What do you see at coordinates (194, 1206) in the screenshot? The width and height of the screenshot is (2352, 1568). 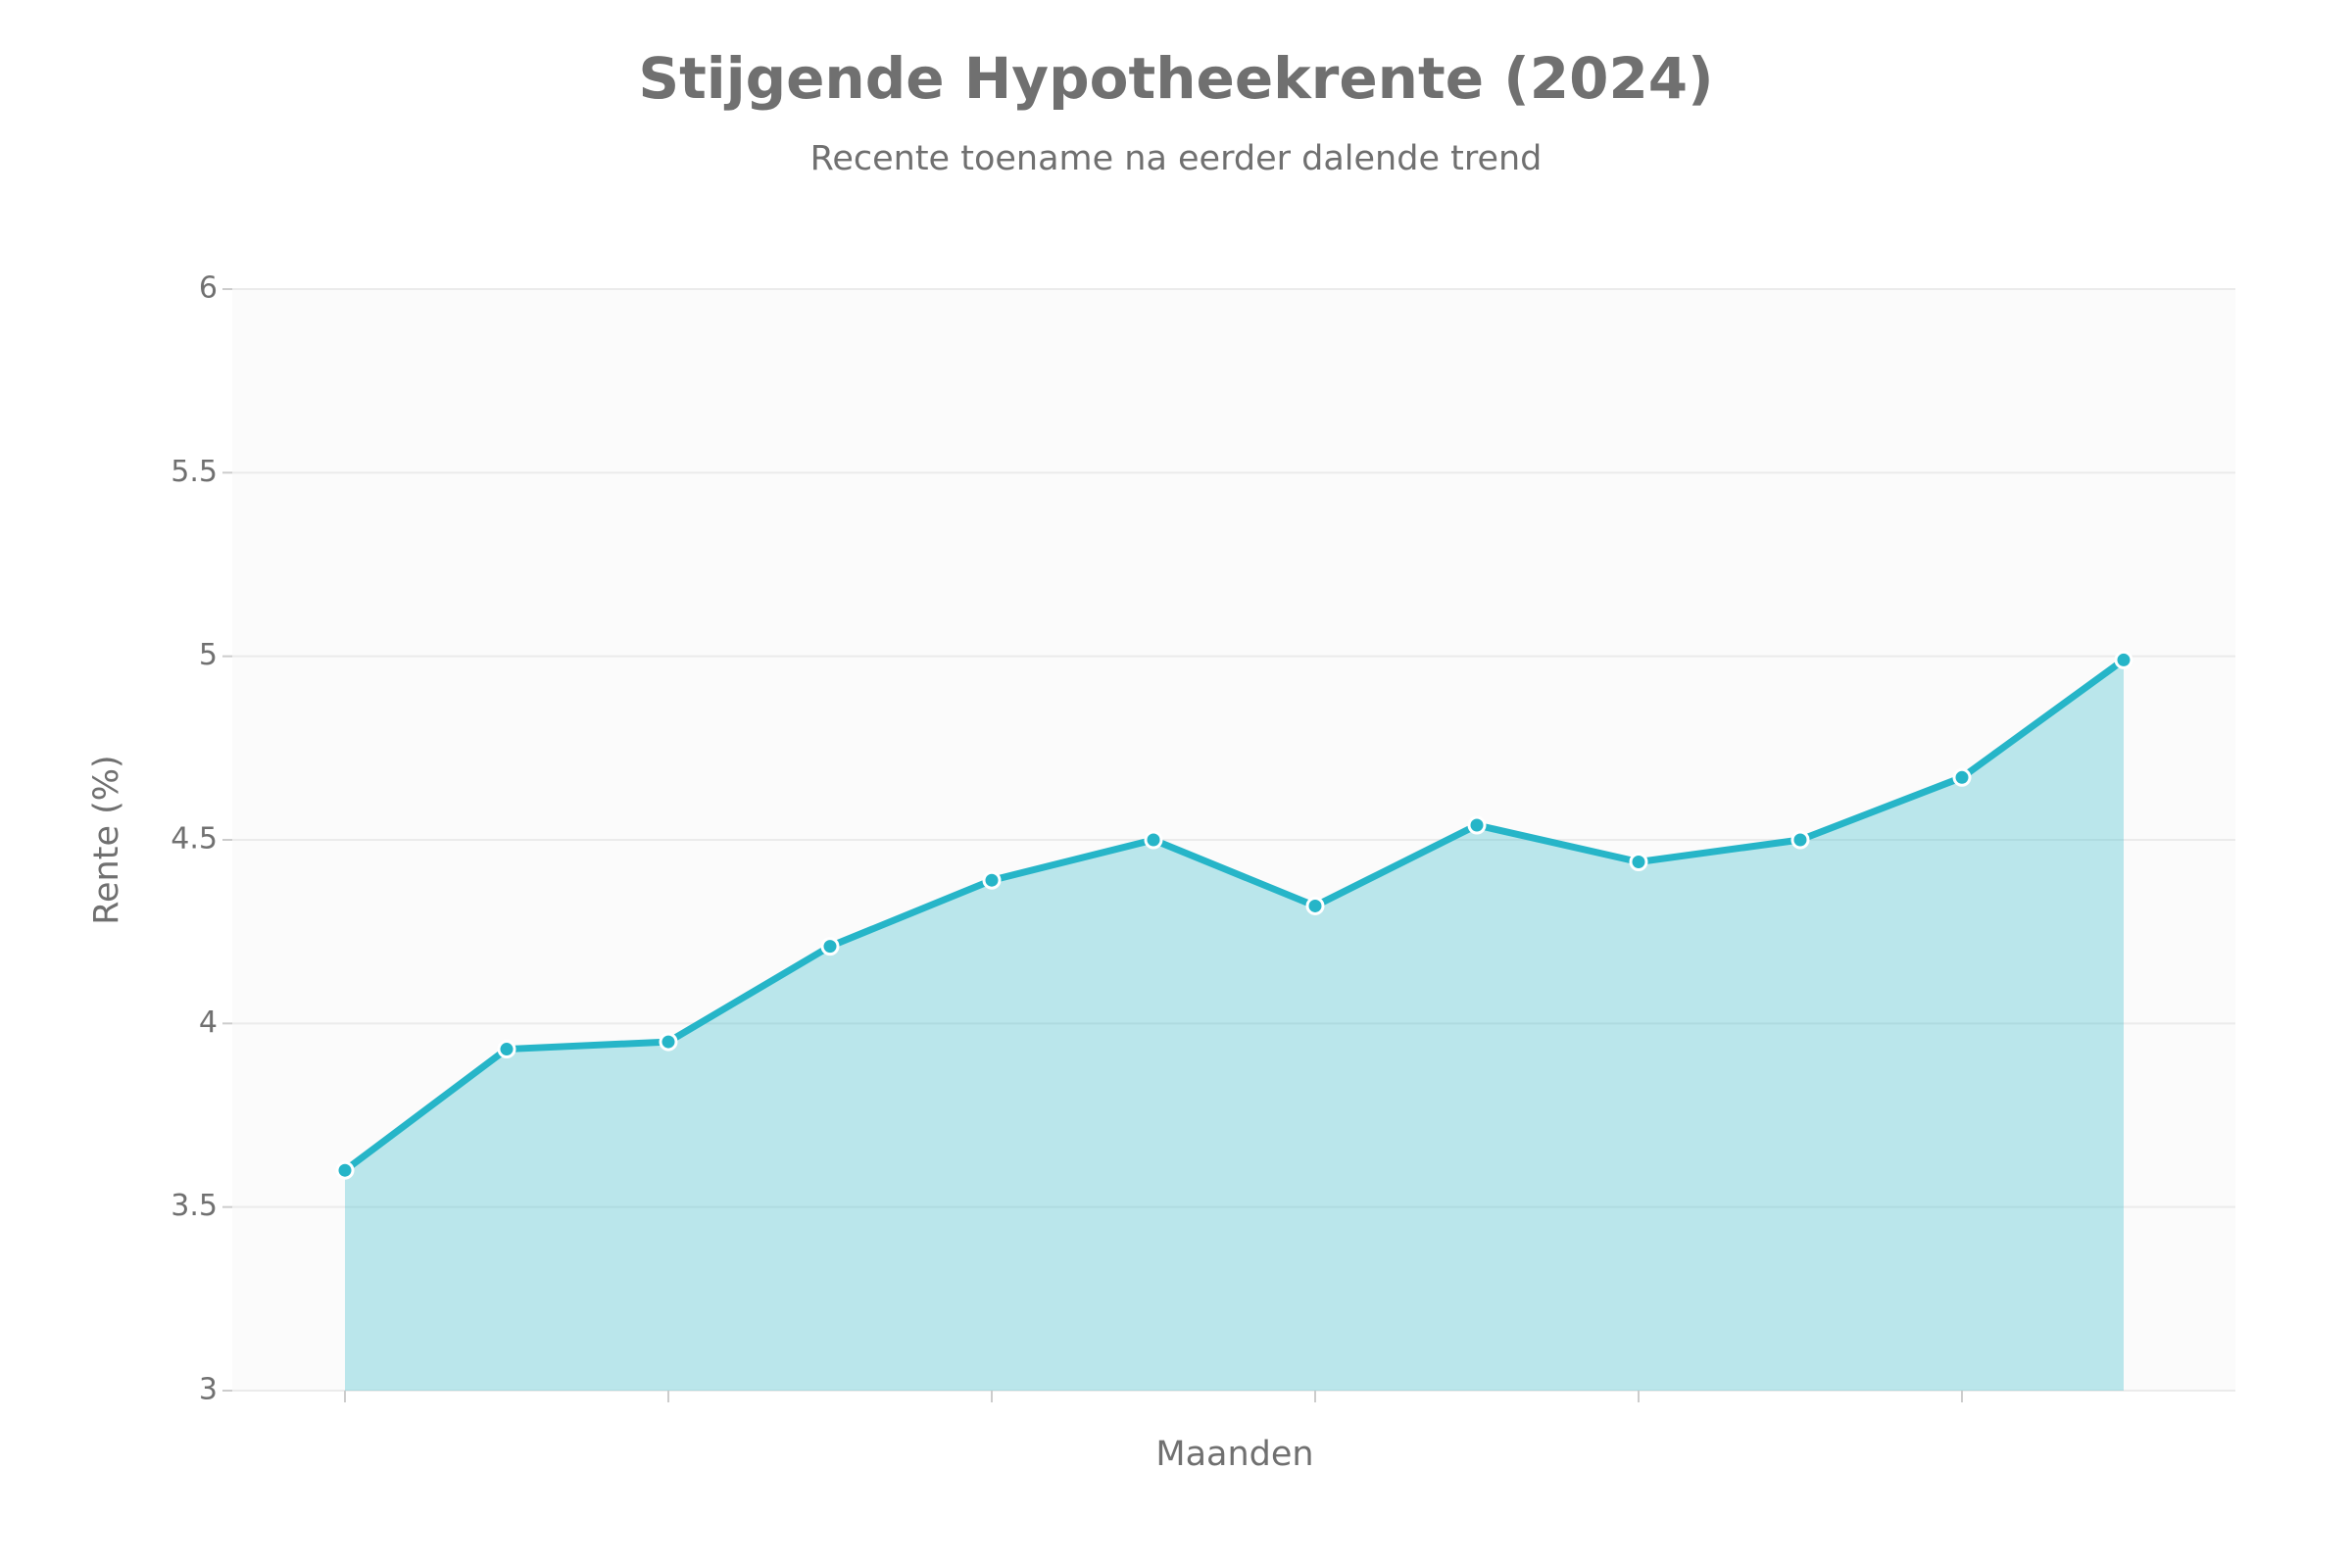 I see `y-tick-label: 3.5` at bounding box center [194, 1206].